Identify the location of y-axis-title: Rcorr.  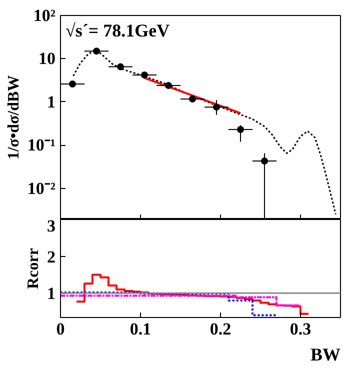
(33, 268).